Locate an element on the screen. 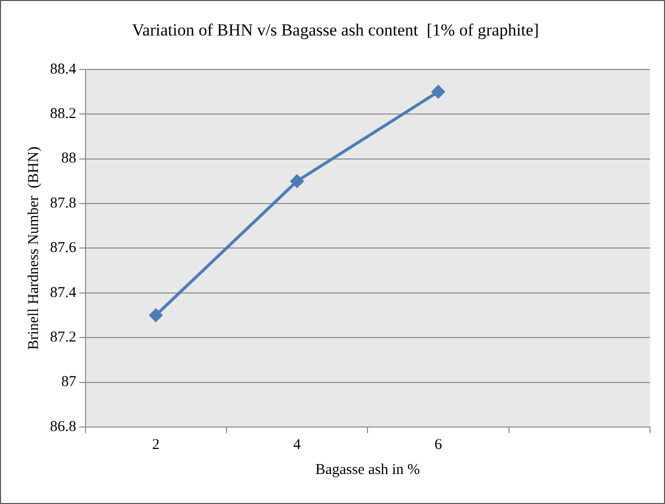  x-tick-label: 4 is located at coordinates (297, 444).